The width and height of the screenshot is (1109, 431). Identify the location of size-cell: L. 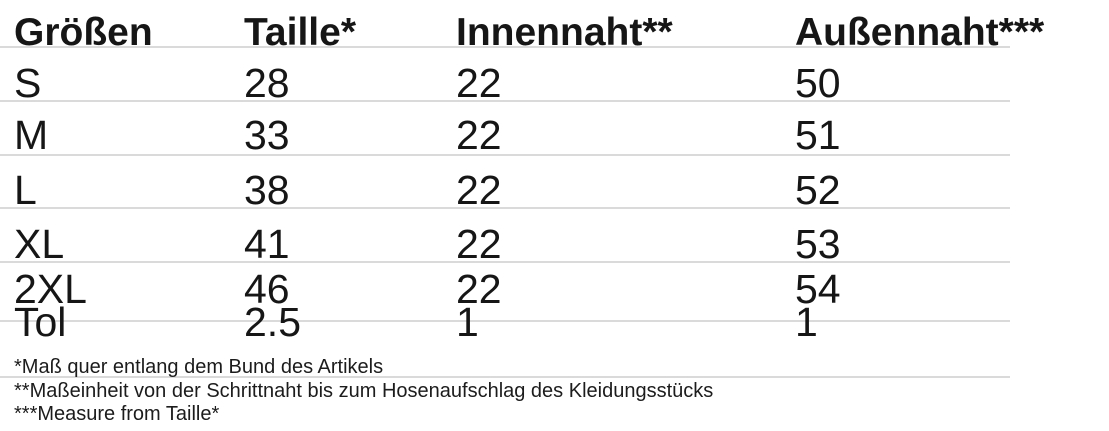
(25, 190).